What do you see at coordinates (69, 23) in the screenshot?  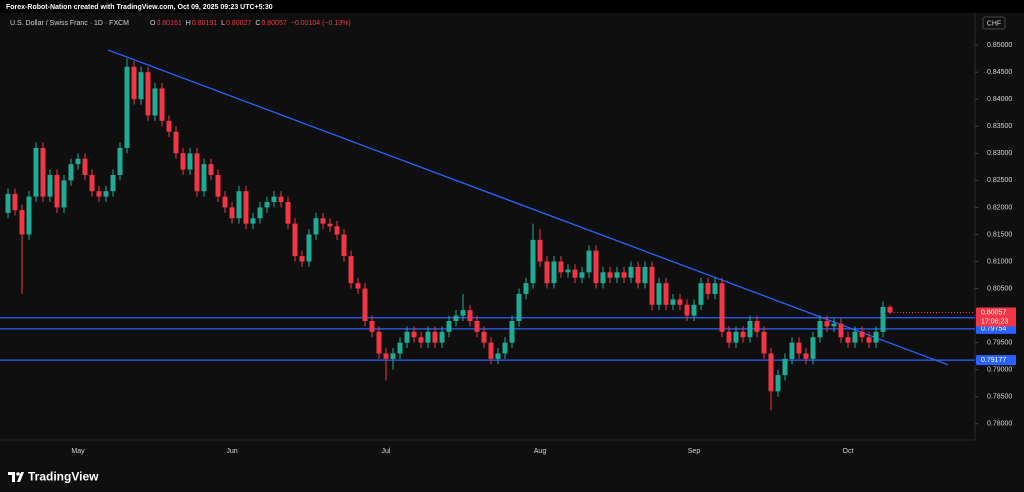 I see `chart-title: U.S. Dollar / Swiss Franc · 1D · FXCM` at bounding box center [69, 23].